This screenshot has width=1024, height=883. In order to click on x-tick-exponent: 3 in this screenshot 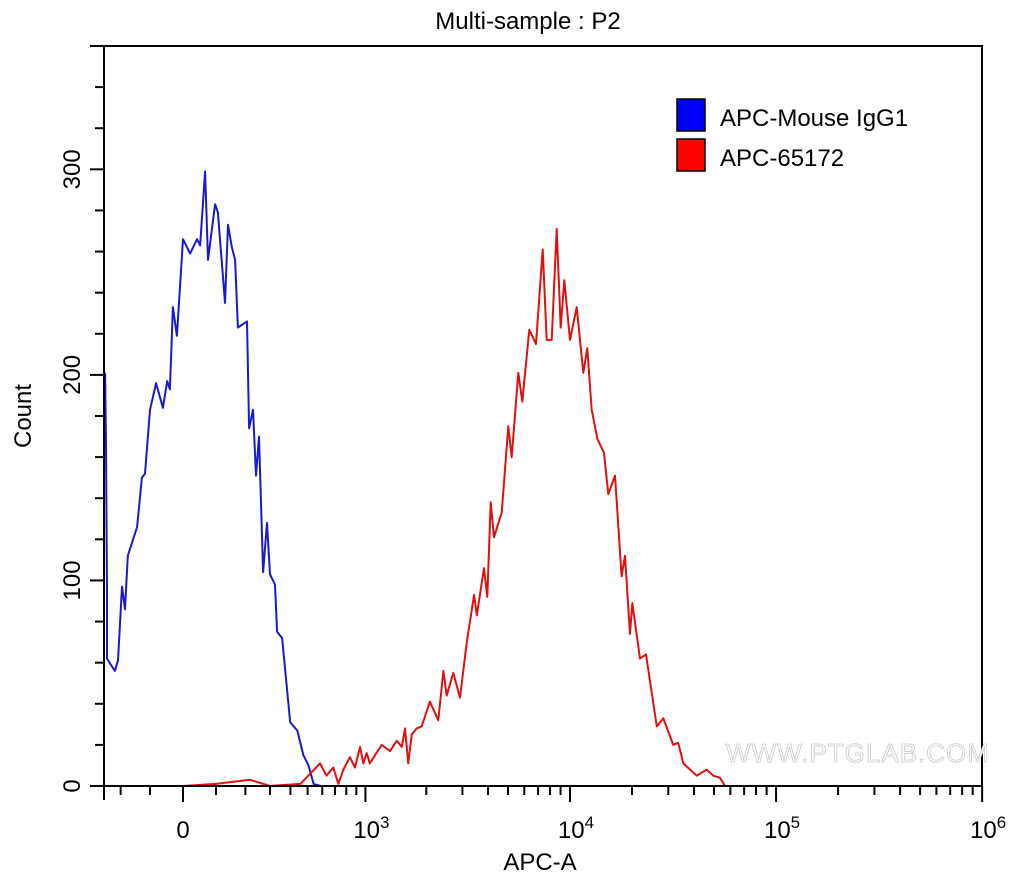, I will do `click(384, 822)`.